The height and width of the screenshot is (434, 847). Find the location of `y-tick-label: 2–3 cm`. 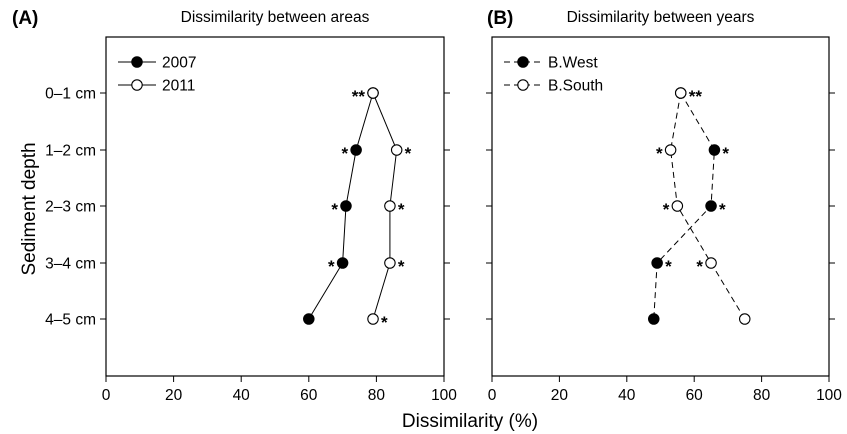

y-tick-label: 2–3 cm is located at coordinates (70, 207).